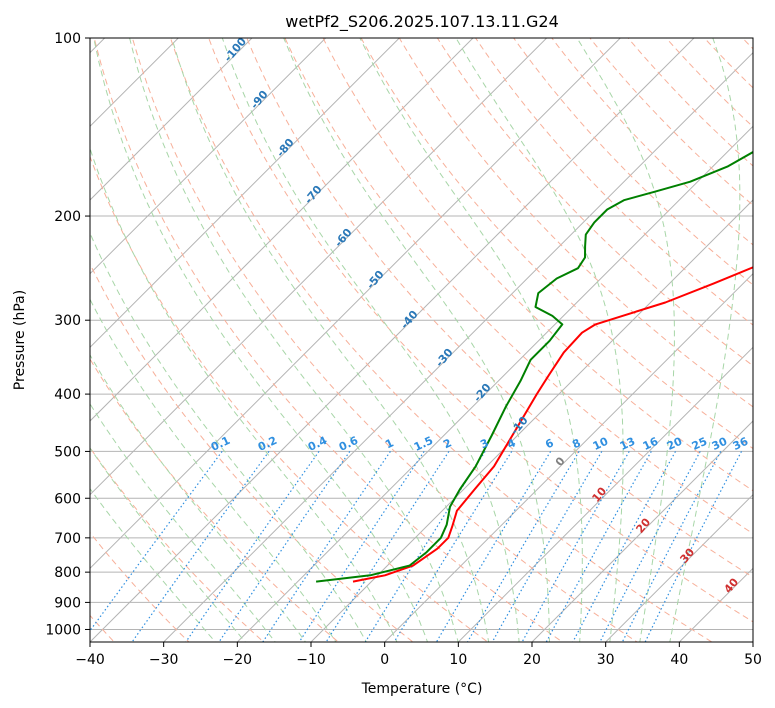 This screenshot has height=708, width=775. What do you see at coordinates (384, 660) in the screenshot?
I see `x-tick-label: 0` at bounding box center [384, 660].